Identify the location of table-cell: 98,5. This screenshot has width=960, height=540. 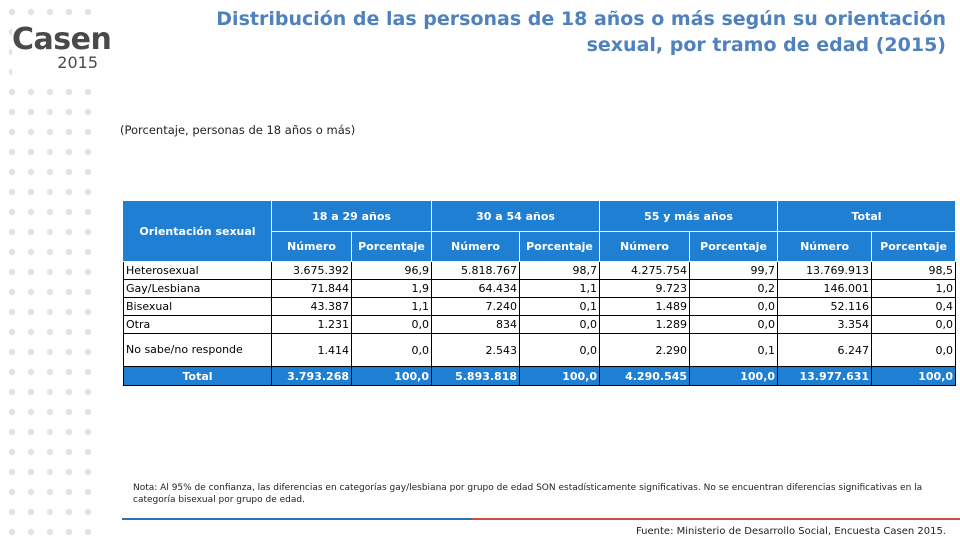
(914, 270).